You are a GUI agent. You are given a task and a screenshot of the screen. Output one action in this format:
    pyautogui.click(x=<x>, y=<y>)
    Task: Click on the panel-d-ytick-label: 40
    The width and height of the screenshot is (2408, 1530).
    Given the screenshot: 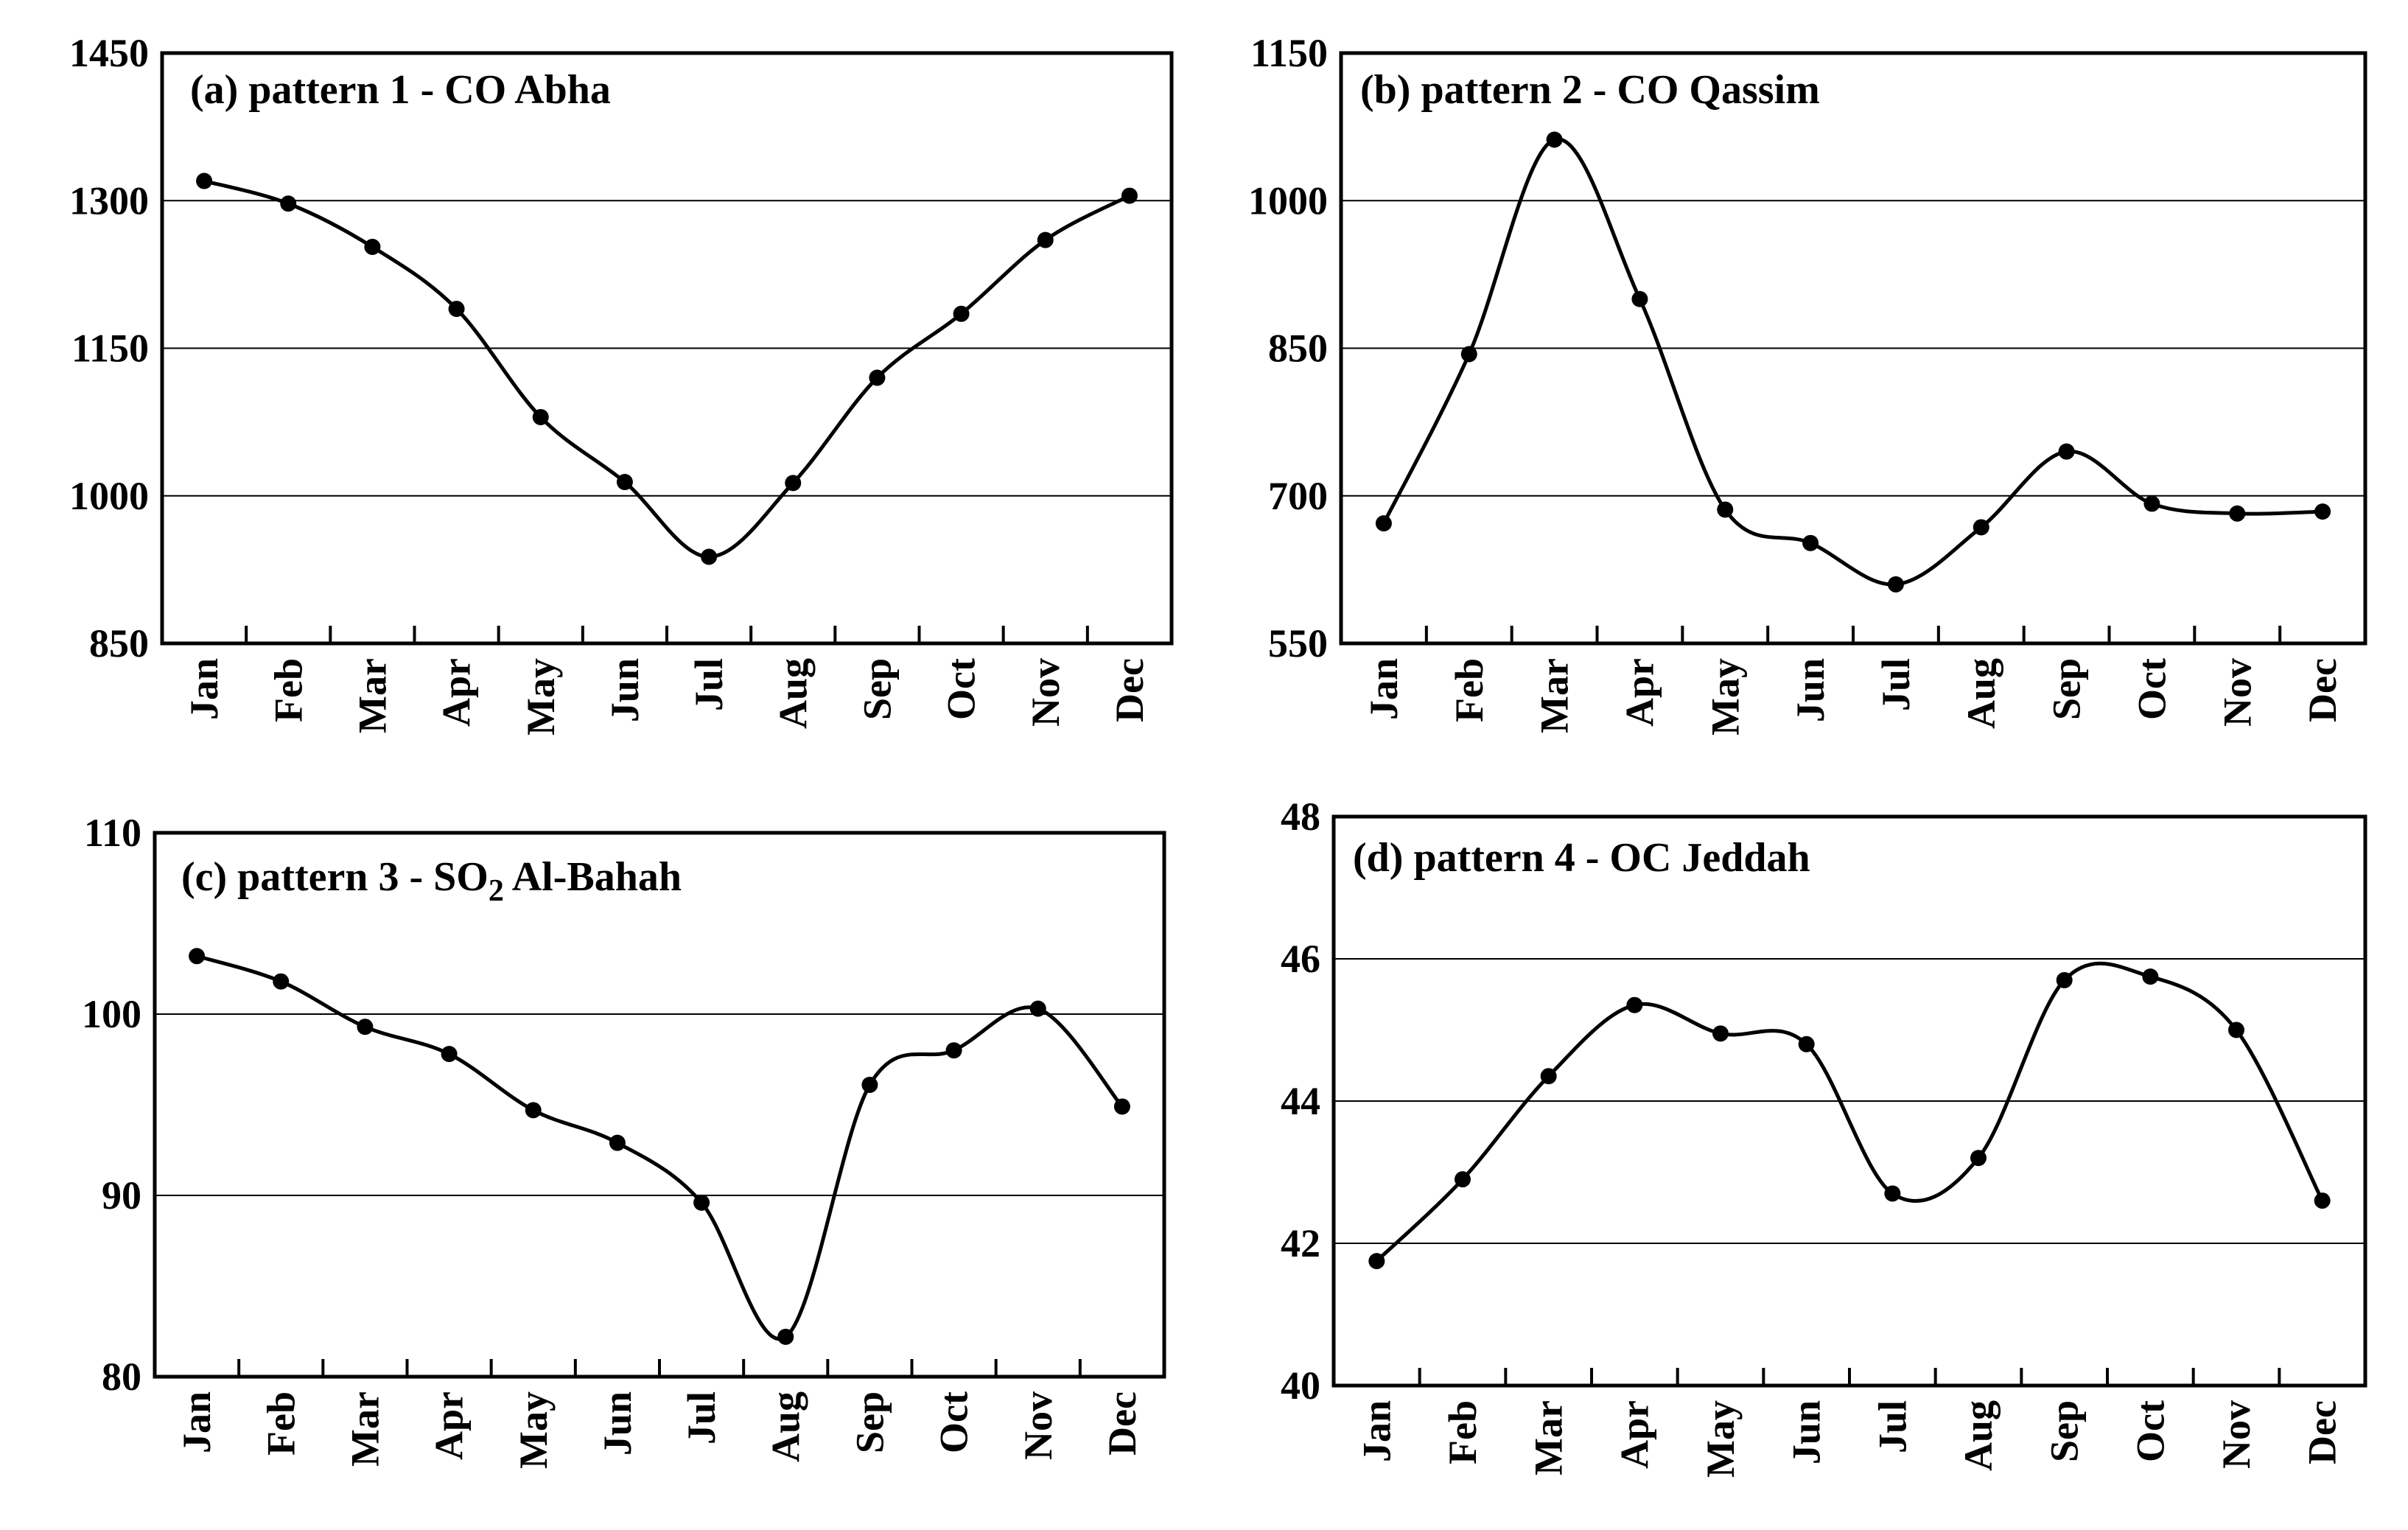 What is the action you would take?
    pyautogui.click(x=1300, y=1386)
    